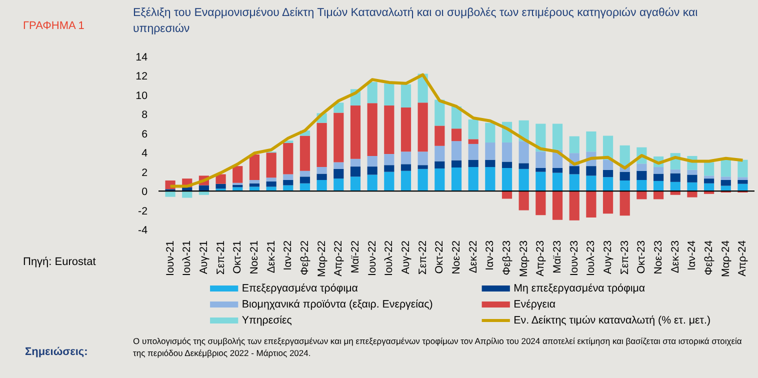 This screenshot has width=758, height=378. I want to click on x-tick-label: Φεβ-22, so click(304, 258).